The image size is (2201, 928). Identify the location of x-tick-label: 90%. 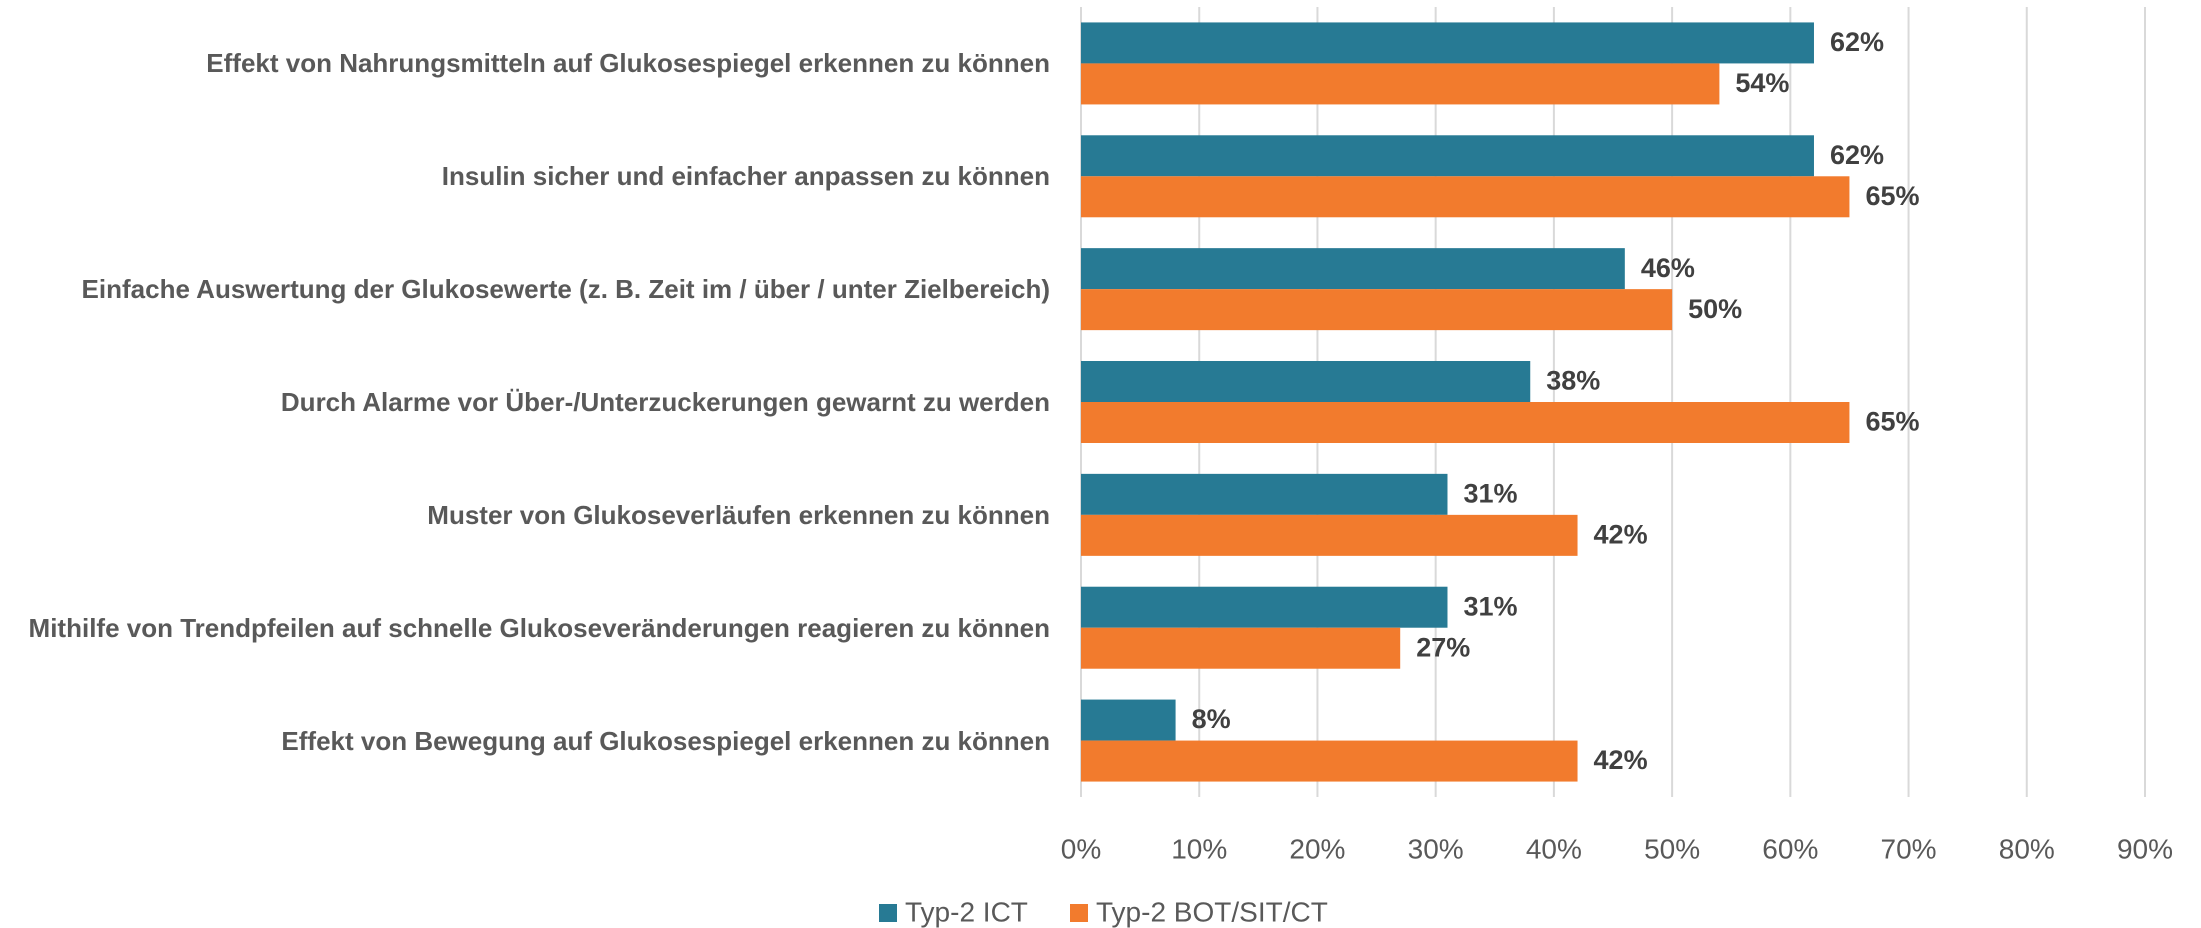
(2145, 848).